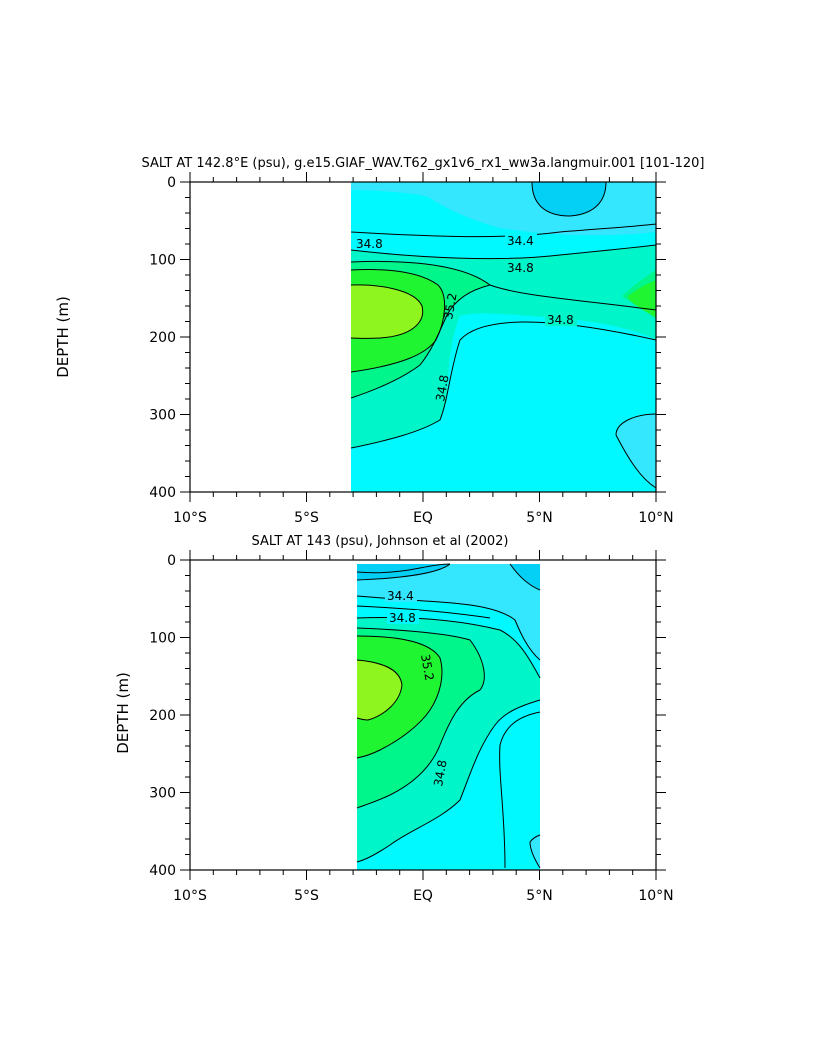  Describe the element at coordinates (379, 541) in the screenshot. I see `panel-title: SALT AT 143 (psu), Johnson et al (2002)` at that location.